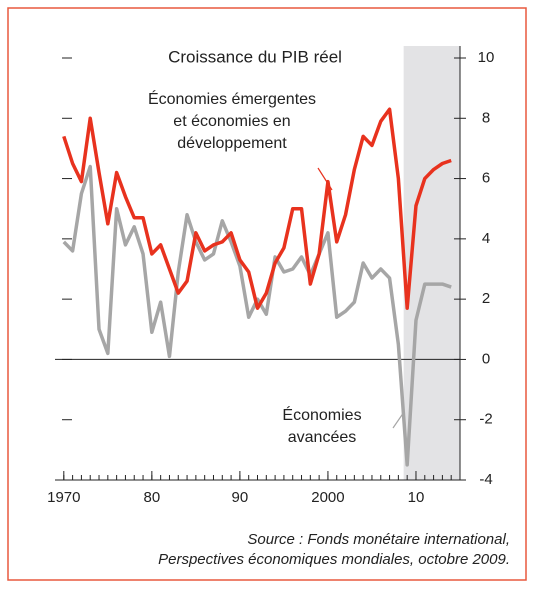  Describe the element at coordinates (485, 419) in the screenshot. I see `y-tick-label: -2` at that location.